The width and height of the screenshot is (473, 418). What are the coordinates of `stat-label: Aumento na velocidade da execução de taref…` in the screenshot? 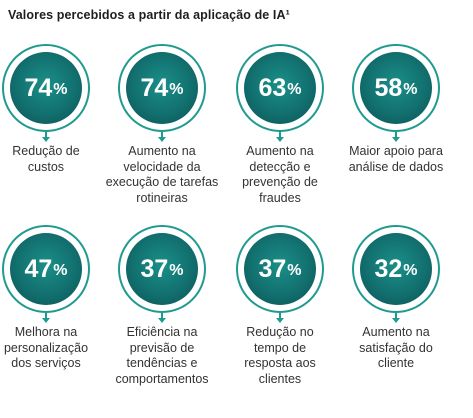 It's located at (162, 174).